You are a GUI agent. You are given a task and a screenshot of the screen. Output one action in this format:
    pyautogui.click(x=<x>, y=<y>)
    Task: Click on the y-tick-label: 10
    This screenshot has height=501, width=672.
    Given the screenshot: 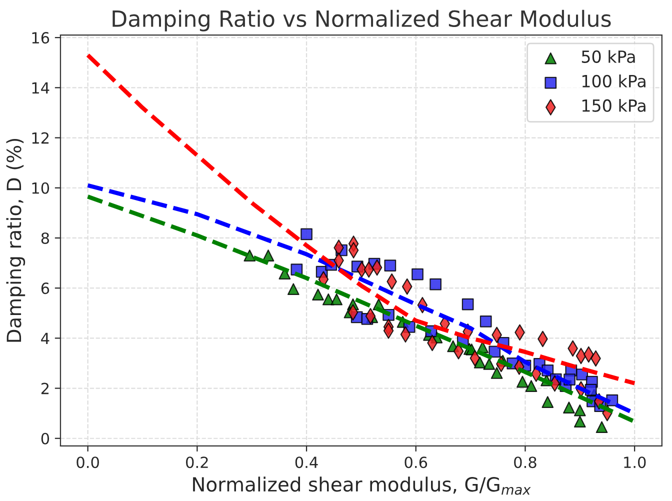 What is the action you would take?
    pyautogui.click(x=41, y=188)
    